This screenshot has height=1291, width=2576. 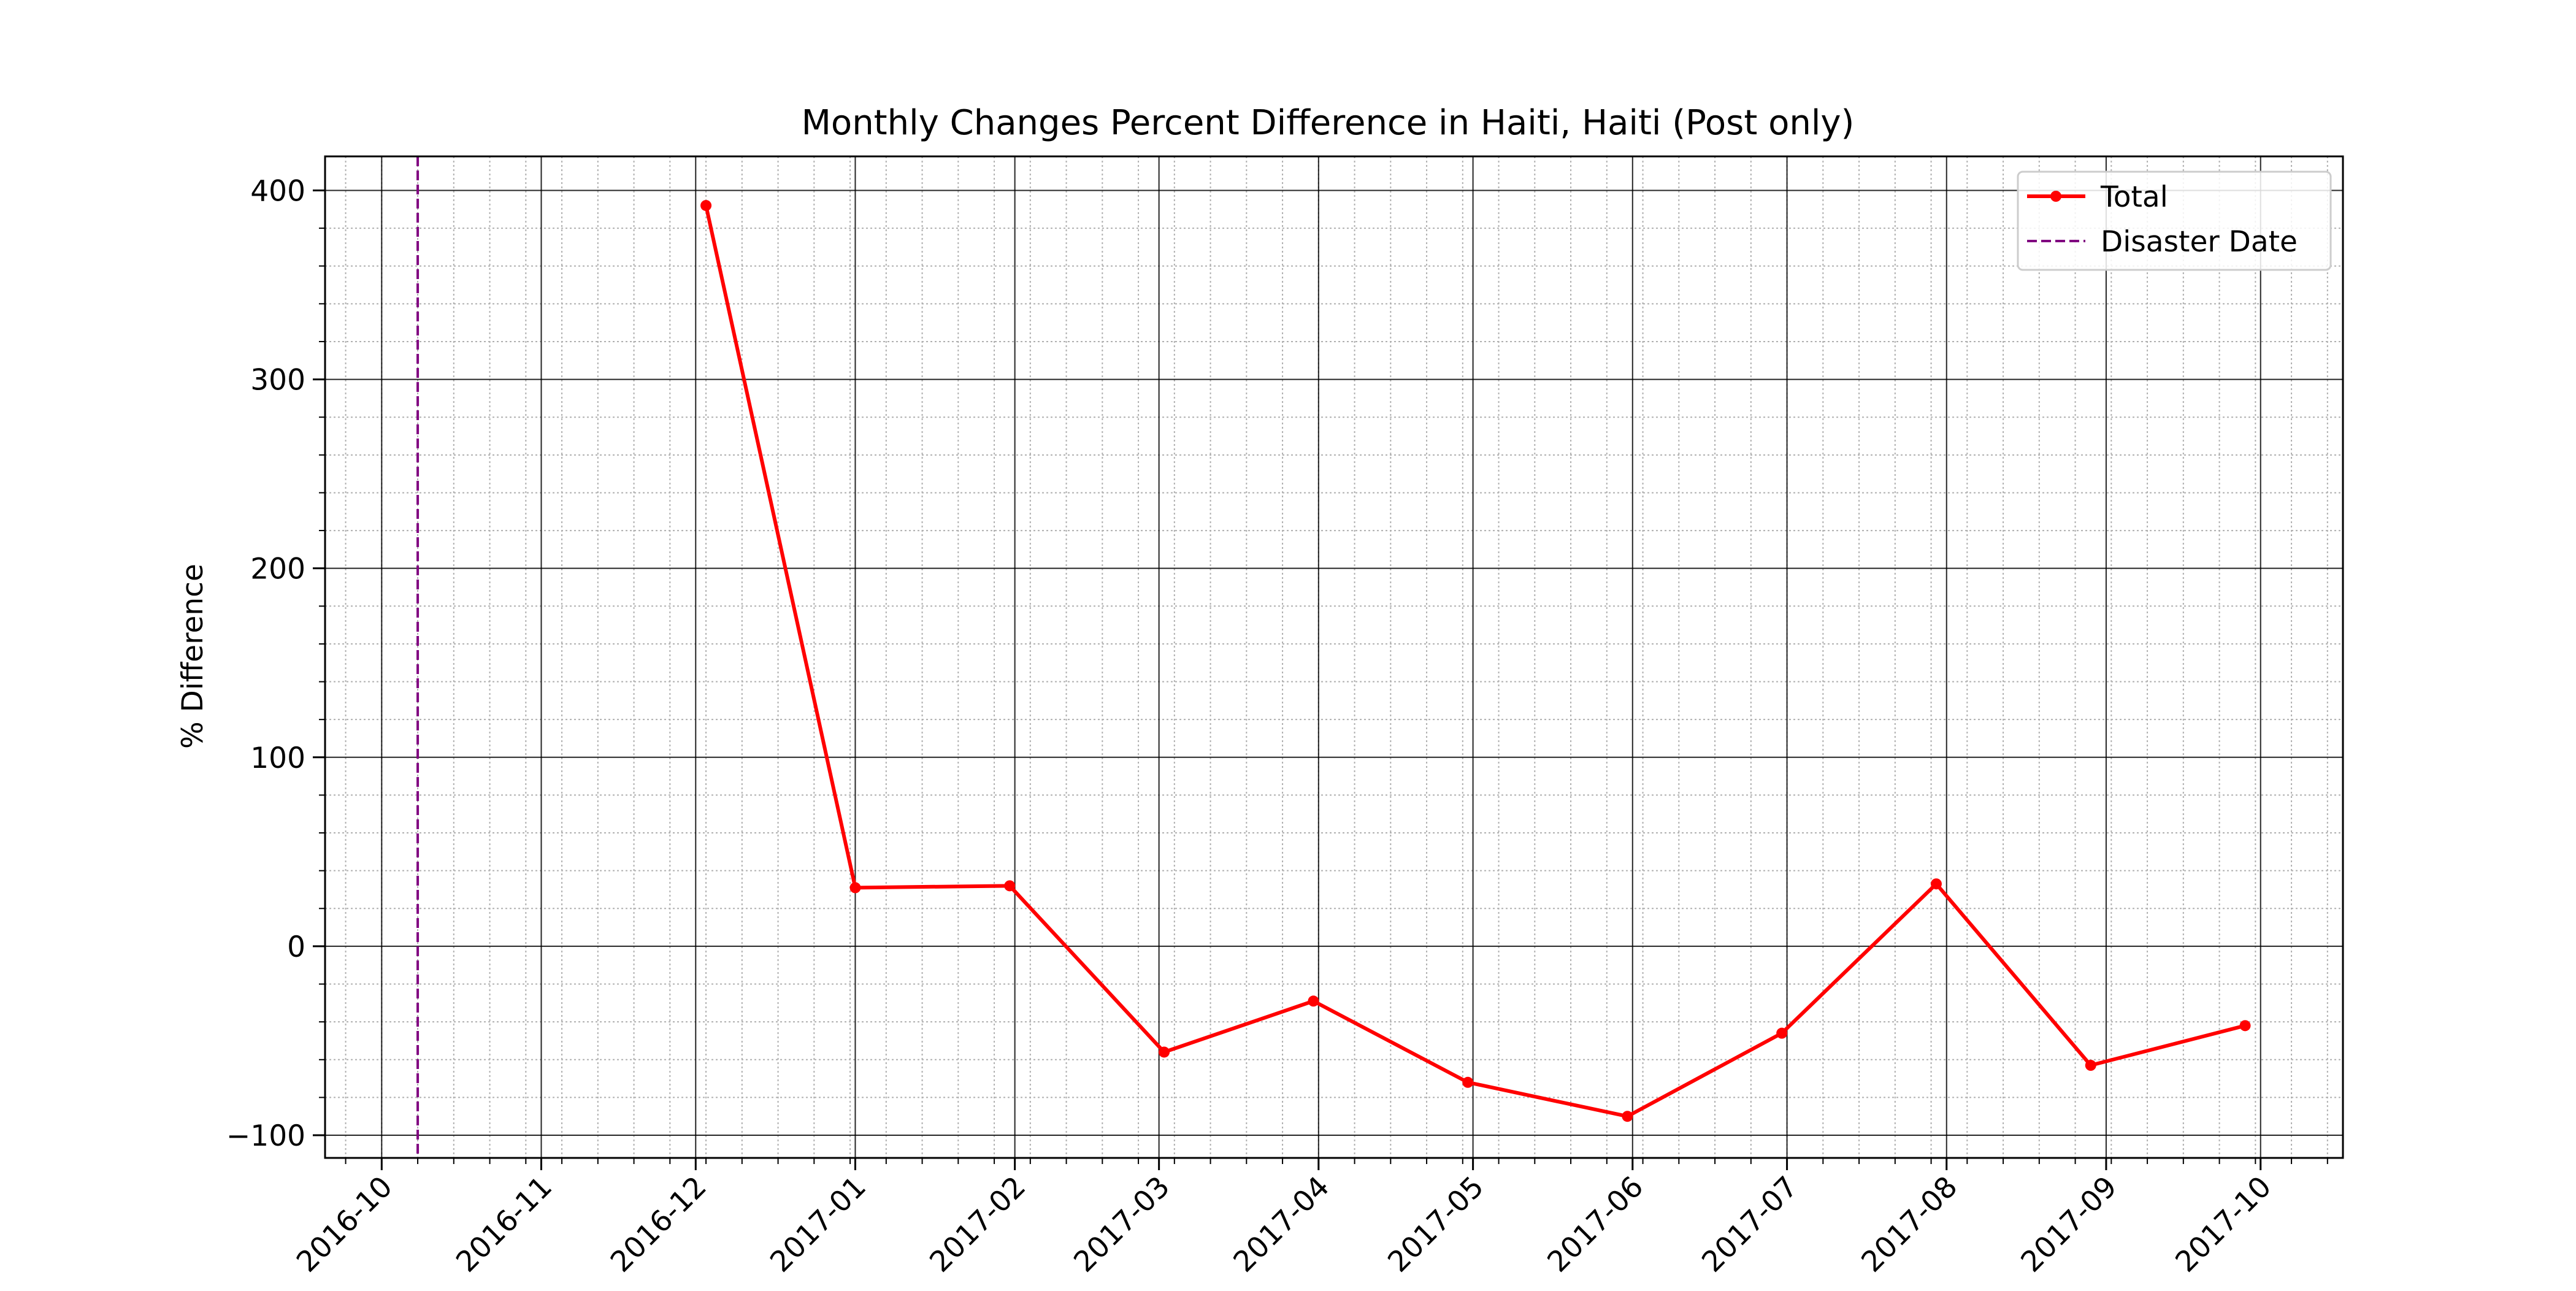 What do you see at coordinates (275, 663) in the screenshot?
I see `y-axis: 400 300 200 100 0 −100` at bounding box center [275, 663].